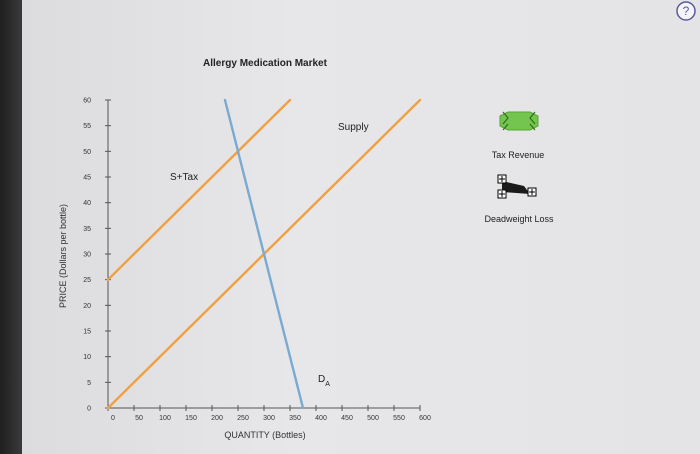  I want to click on y-tick-label: 30, so click(87, 255).